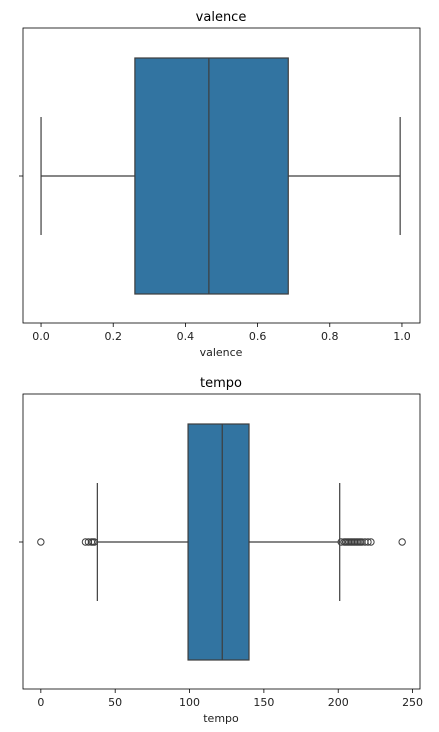 The width and height of the screenshot is (439, 732). I want to click on valence-x-tick-label: 0.2, so click(113, 336).